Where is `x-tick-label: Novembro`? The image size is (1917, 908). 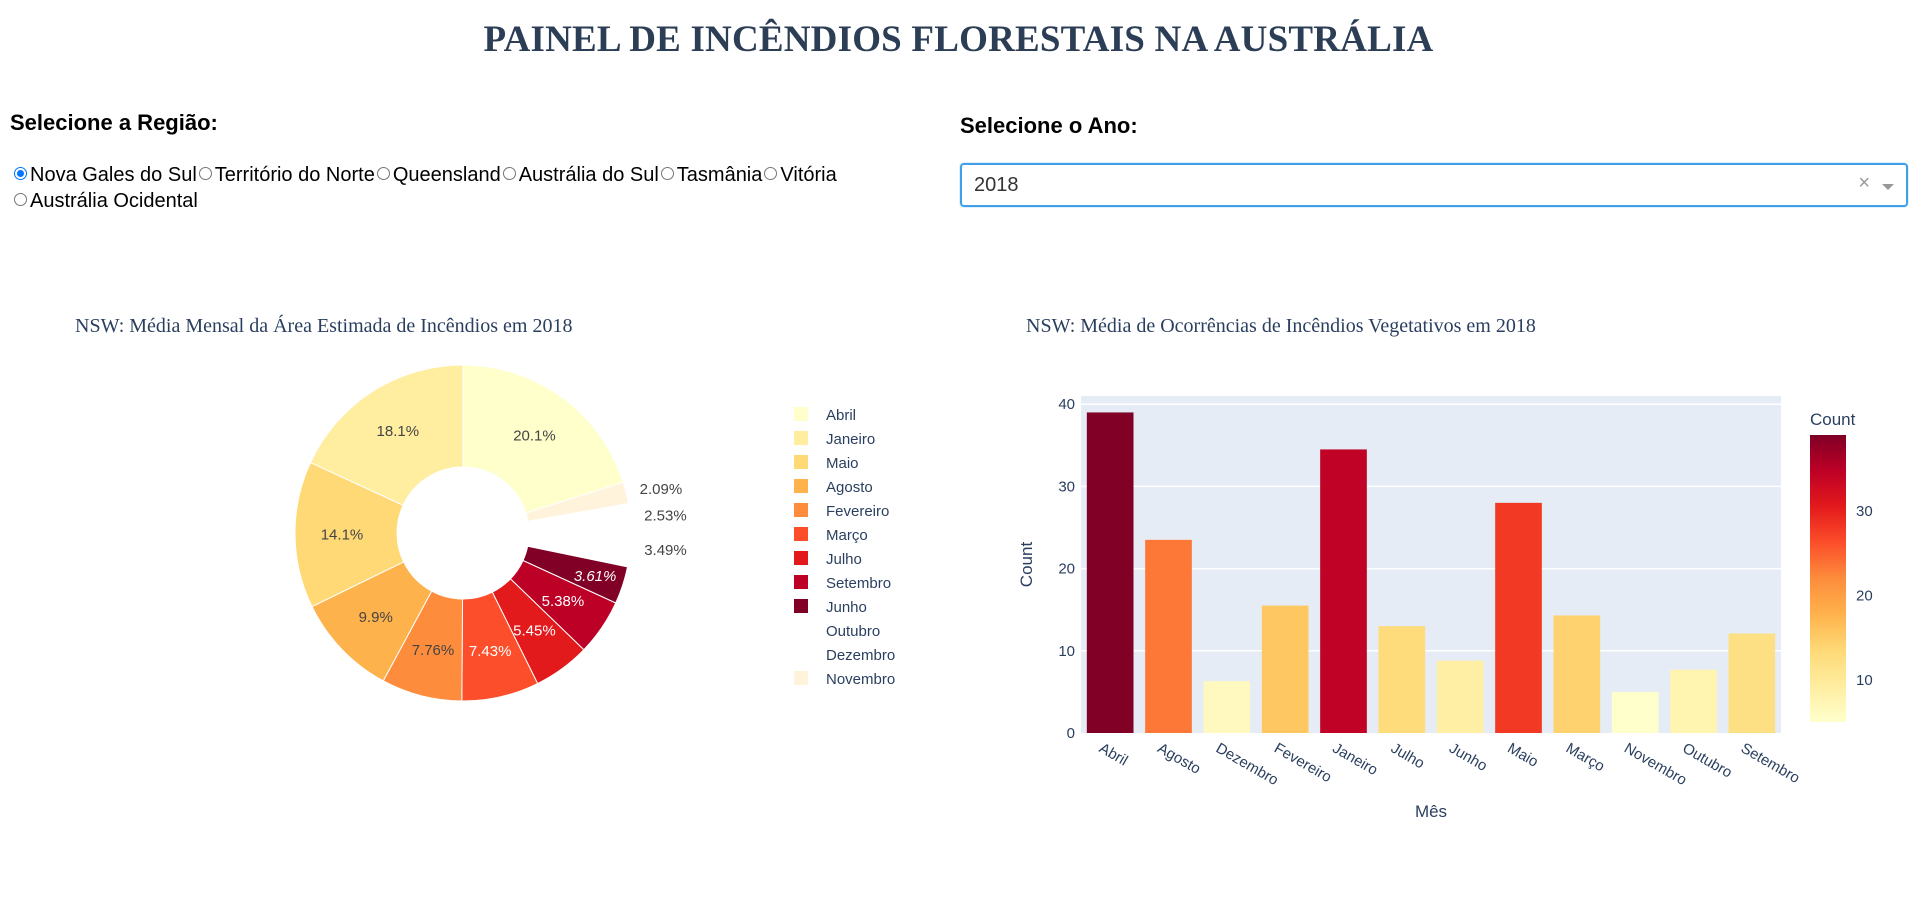
x-tick-label: Novembro is located at coordinates (1655, 764).